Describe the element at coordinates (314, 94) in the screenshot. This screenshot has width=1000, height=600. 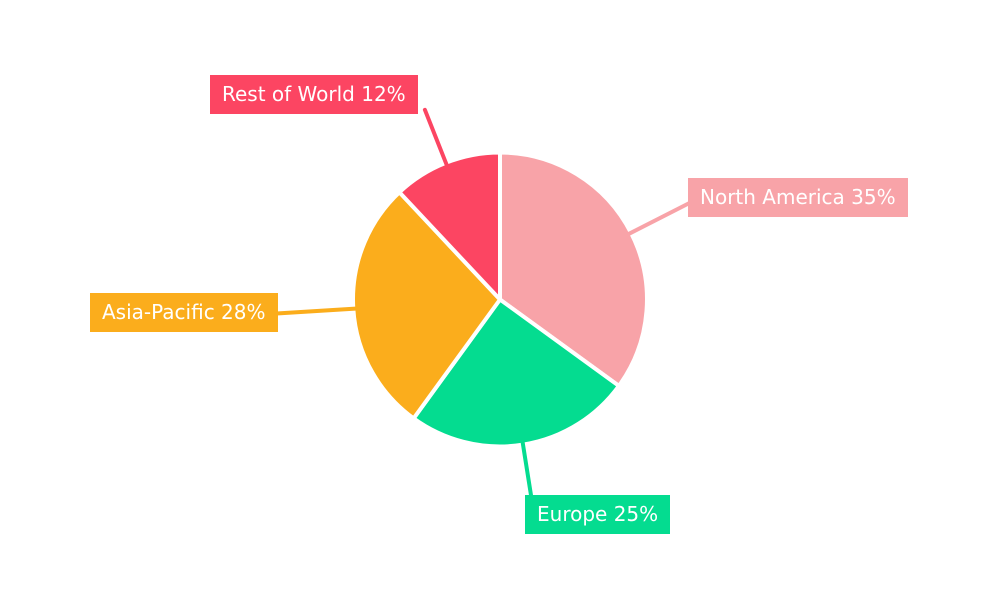
I see `pie-label-rest-of-world: Rest of World 12%` at that location.